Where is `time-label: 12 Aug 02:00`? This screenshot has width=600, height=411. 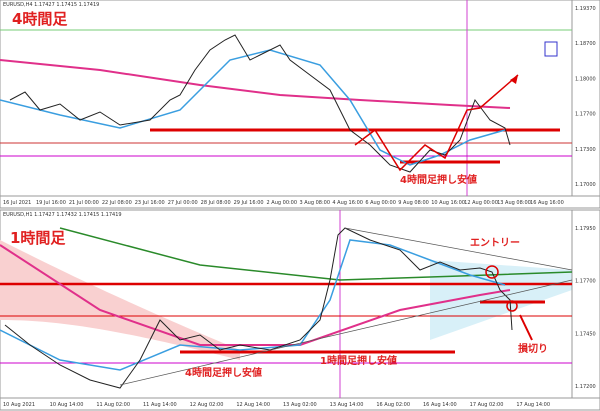 time-label: 12 Aug 02:00 is located at coordinates (207, 405).